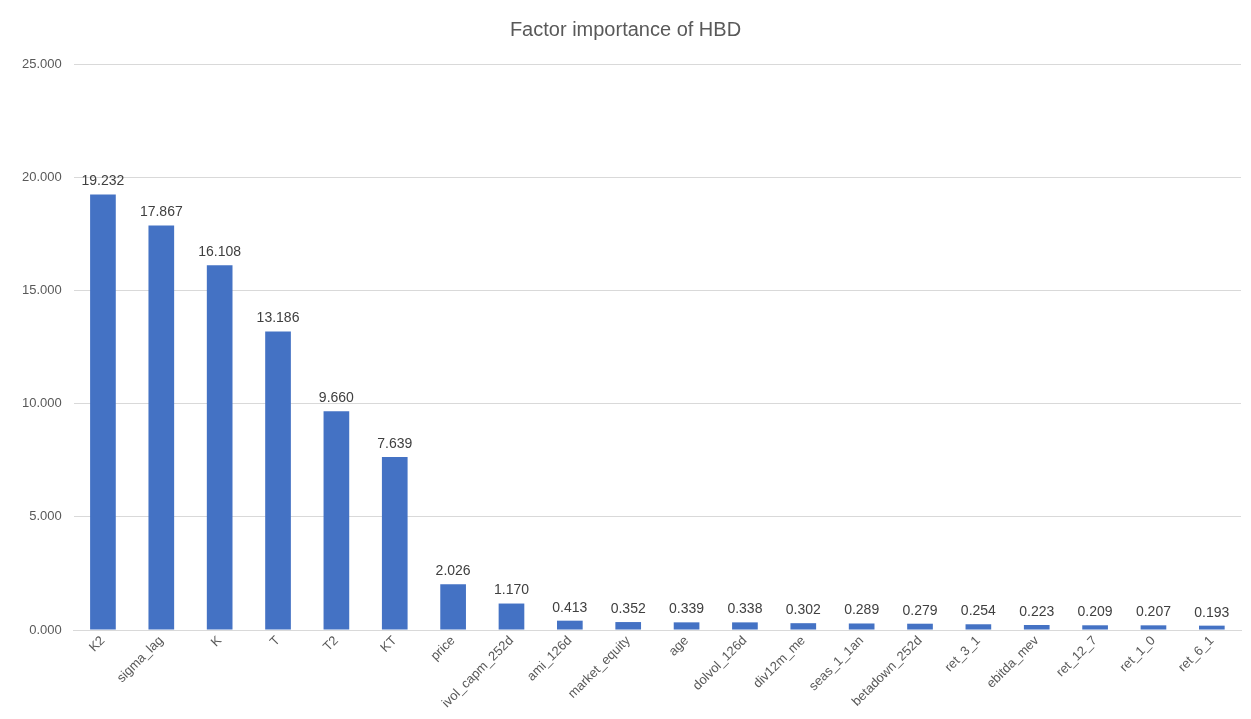 This screenshot has width=1251, height=719. I want to click on y-tick-label: 0.000, so click(45, 629).